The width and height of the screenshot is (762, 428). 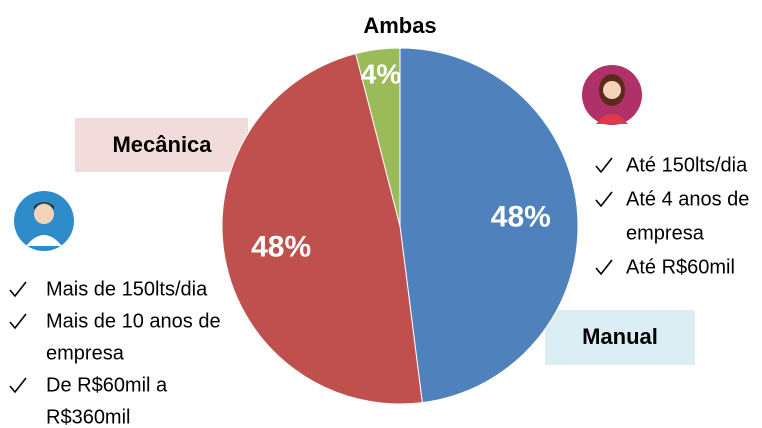 I want to click on list-item: Mais de 150lts/dia, so click(x=127, y=289).